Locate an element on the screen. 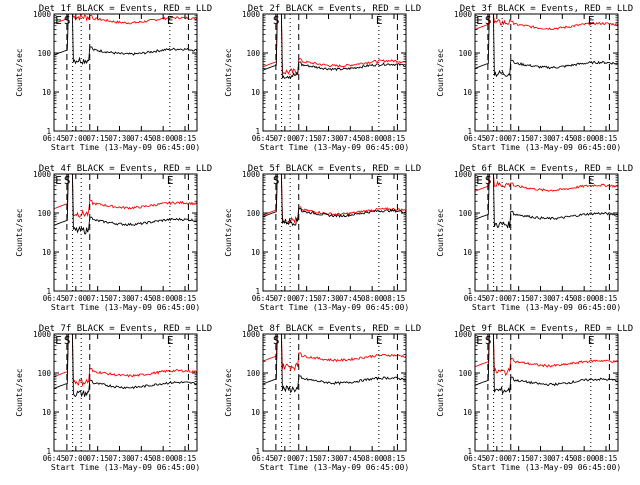 This screenshot has width=640, height=485. panel-title: Det 1f BLACK = Events, RED = LLD is located at coordinates (125, 9).